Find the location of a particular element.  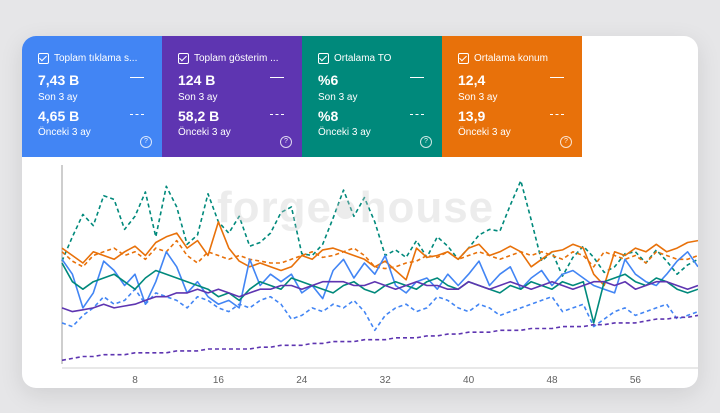

watermark-logo: forge●house is located at coordinates (356, 207).